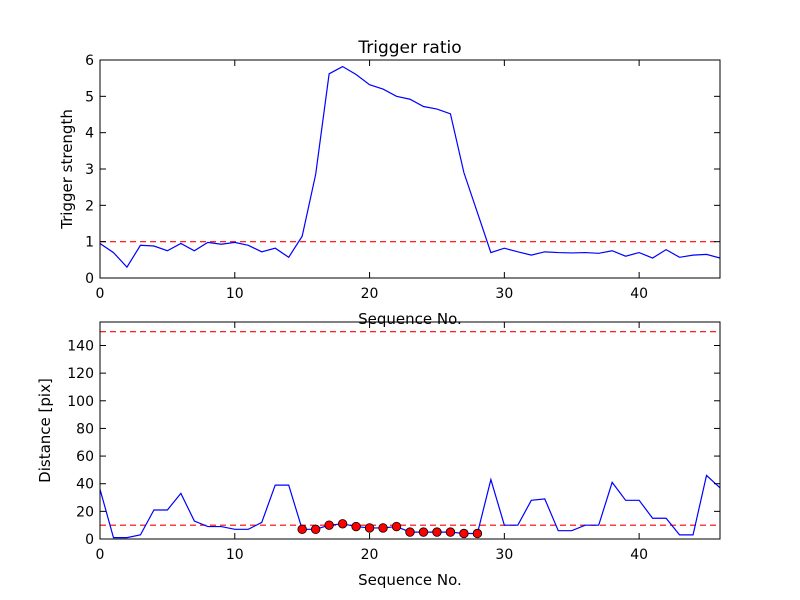  Describe the element at coordinates (100, 555) in the screenshot. I see `distance-x-tick-label: 0` at that location.